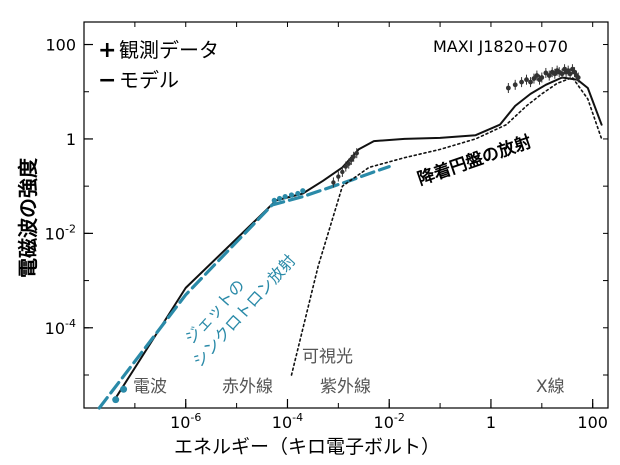 Image resolution: width=620 pixels, height=465 pixels. Describe the element at coordinates (60, 327) in the screenshot. I see `y-tick-label: 10⁻⁴` at that location.